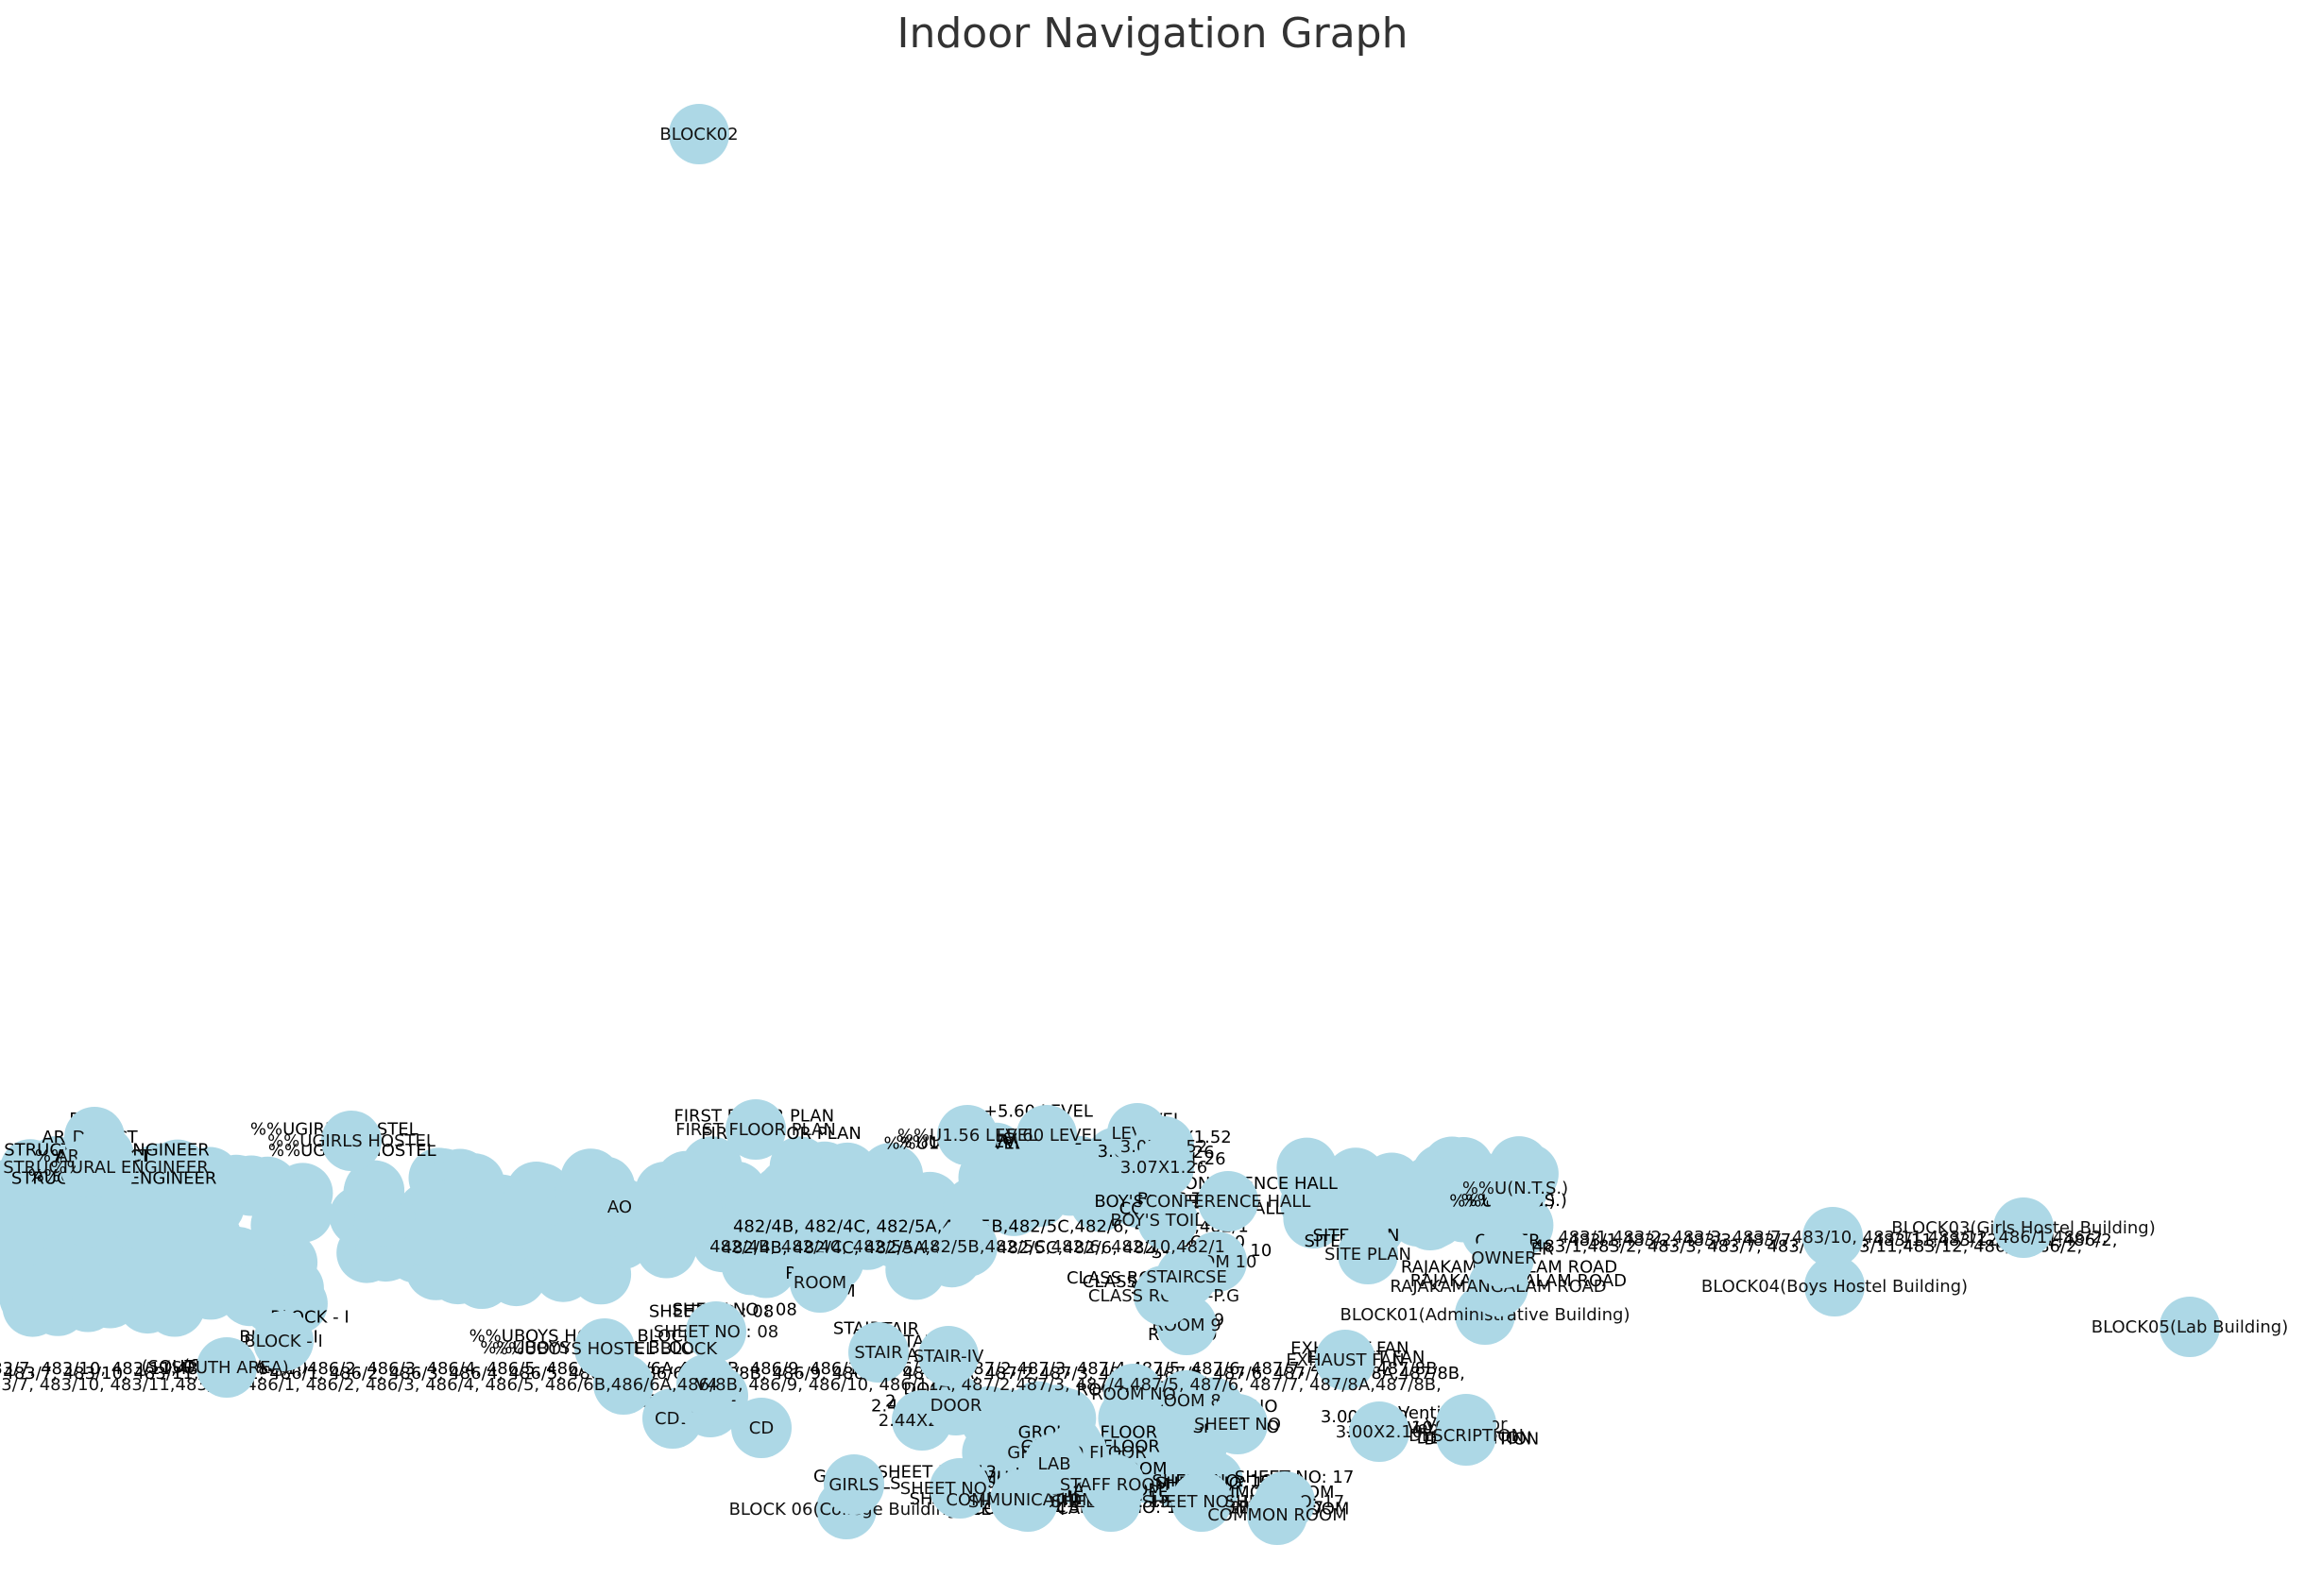  I want to click on node-label: ROOM, so click(820, 1283).